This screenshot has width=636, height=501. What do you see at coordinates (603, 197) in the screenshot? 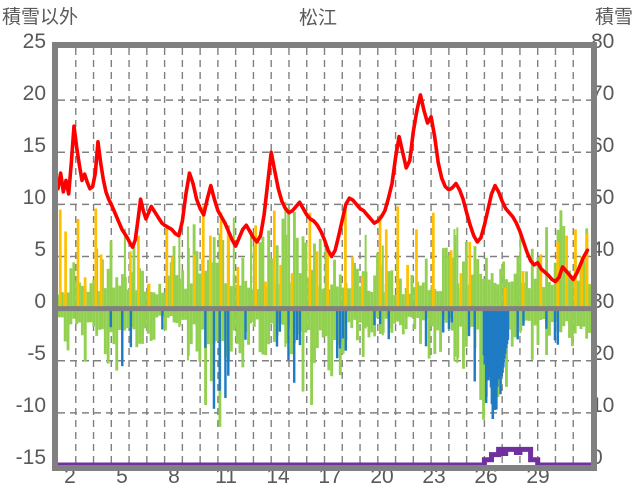
I see `right-ytick-50: 50` at bounding box center [603, 197].